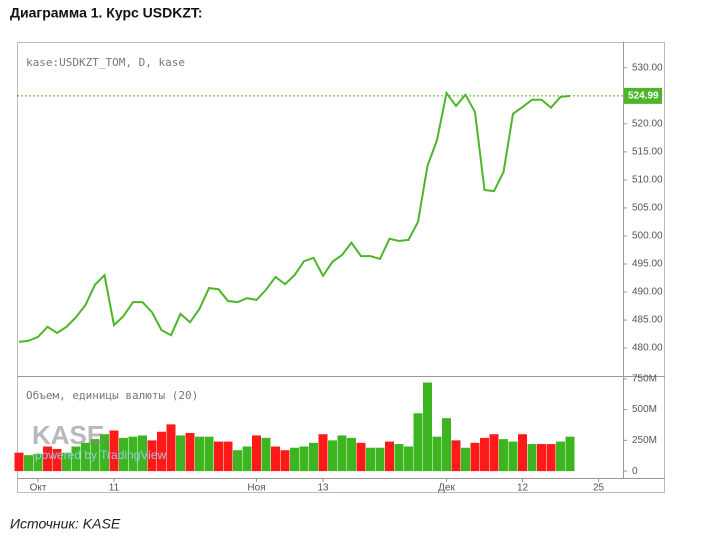  Describe the element at coordinates (523, 488) in the screenshot. I see `x-tick-label: 12` at that location.